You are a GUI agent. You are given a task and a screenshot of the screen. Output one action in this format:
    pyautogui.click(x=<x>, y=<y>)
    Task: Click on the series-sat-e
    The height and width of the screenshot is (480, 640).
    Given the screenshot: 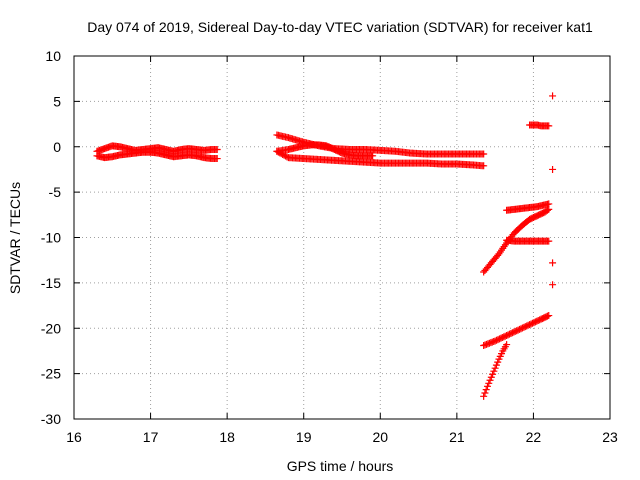 What is the action you would take?
    pyautogui.click(x=325, y=150)
    